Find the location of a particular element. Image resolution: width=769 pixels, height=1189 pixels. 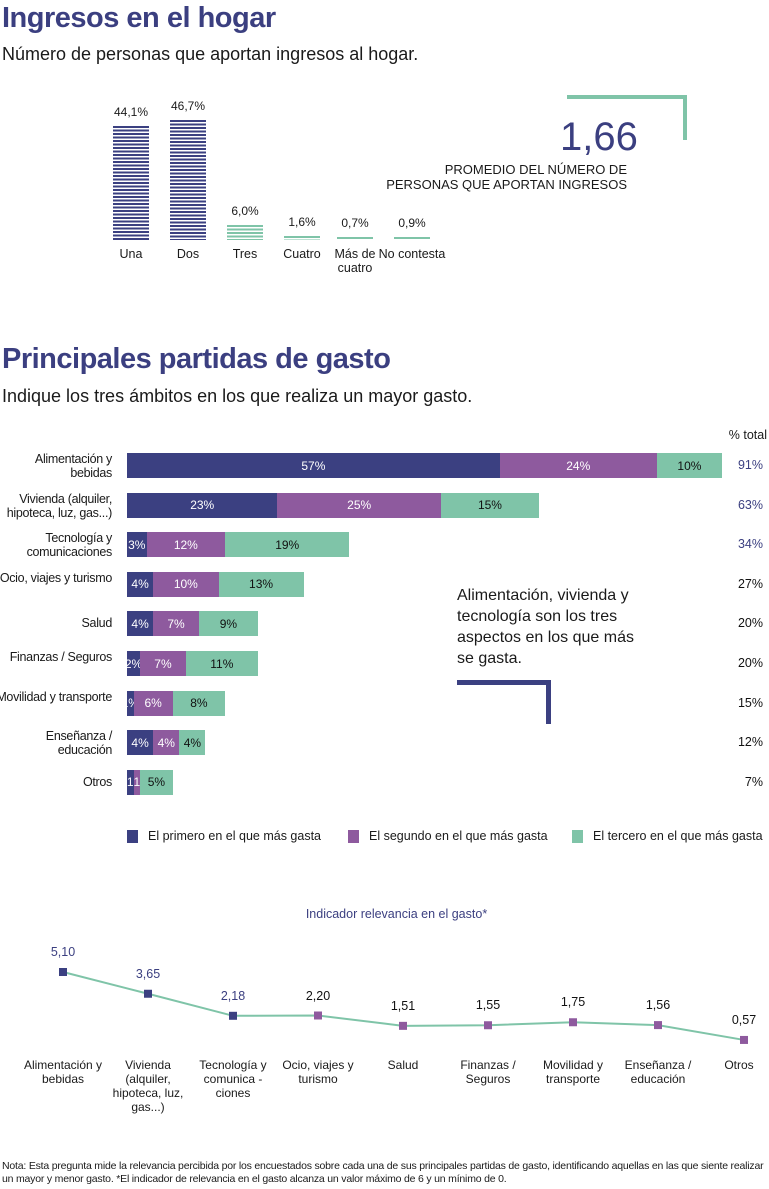

total-value: 7% is located at coordinates (753, 781).